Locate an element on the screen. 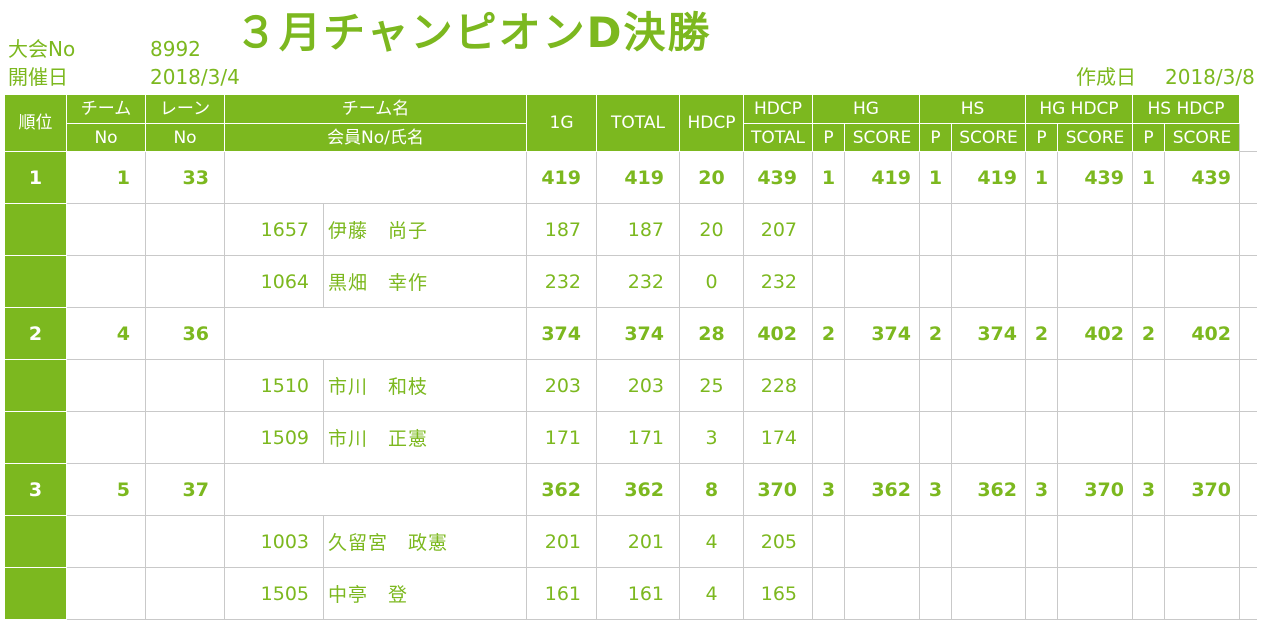 The height and width of the screenshot is (633, 1274). hg-hdcp-p-cell: 2 is located at coordinates (1041, 333).